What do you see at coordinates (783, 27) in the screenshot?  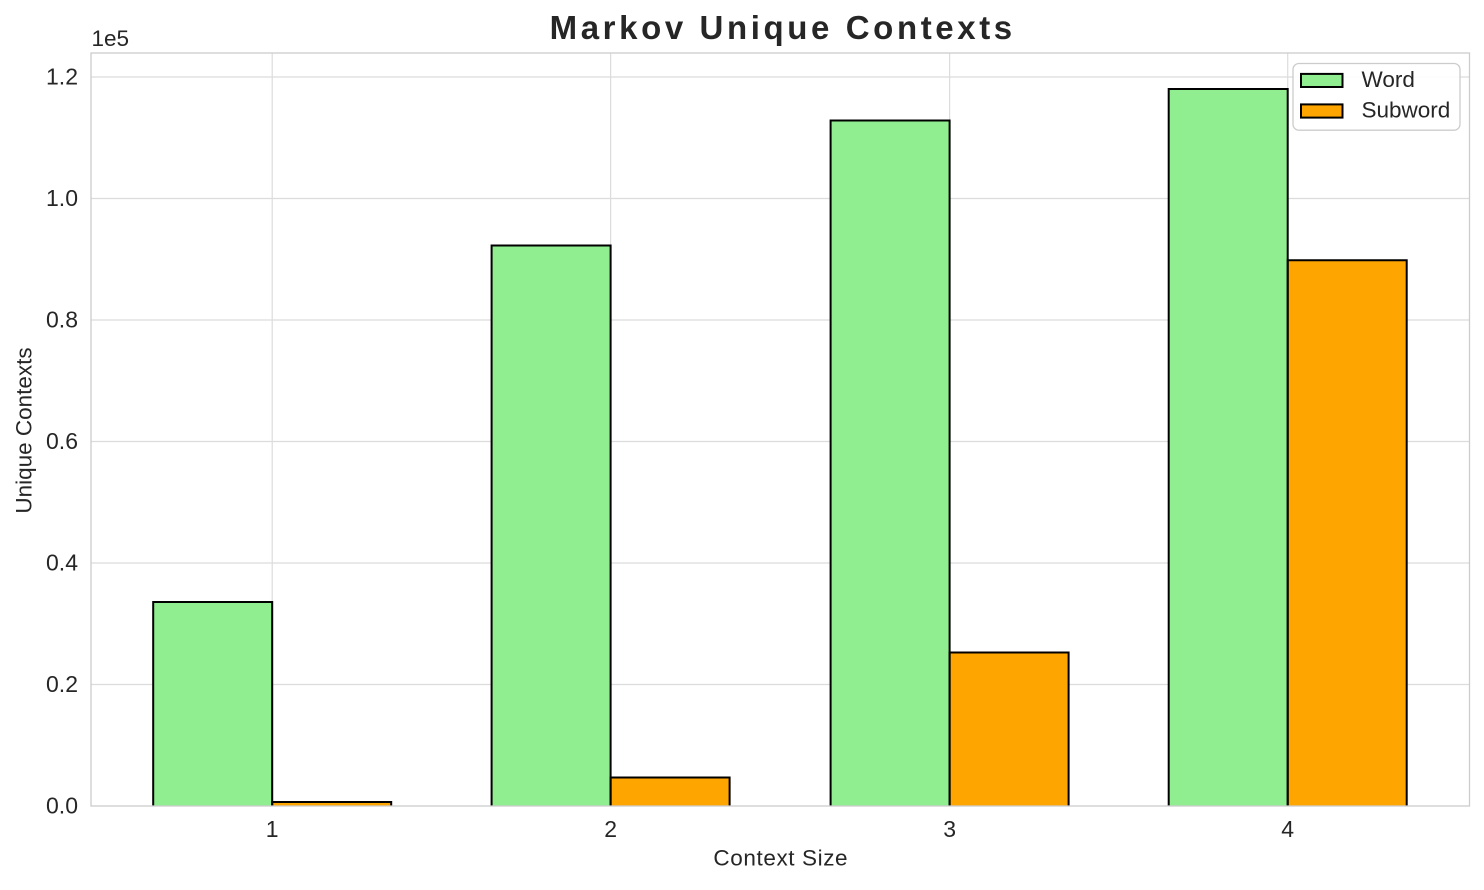 I see `svg-text: Markov Unique Contexts` at bounding box center [783, 27].